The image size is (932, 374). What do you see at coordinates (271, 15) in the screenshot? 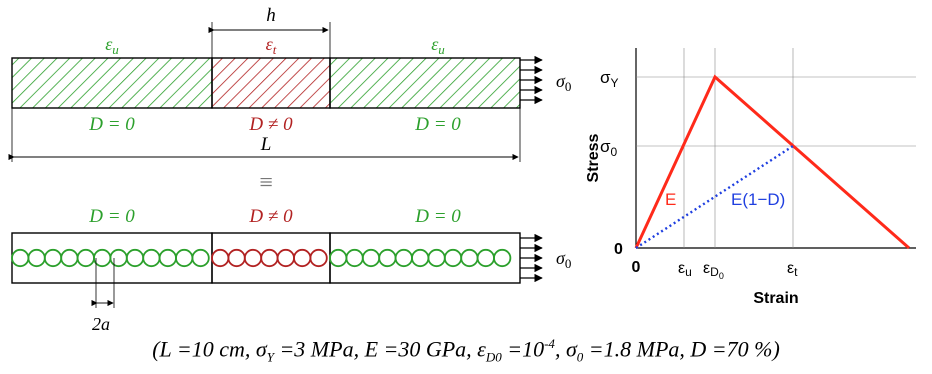
I see `h-label: h` at bounding box center [271, 15].